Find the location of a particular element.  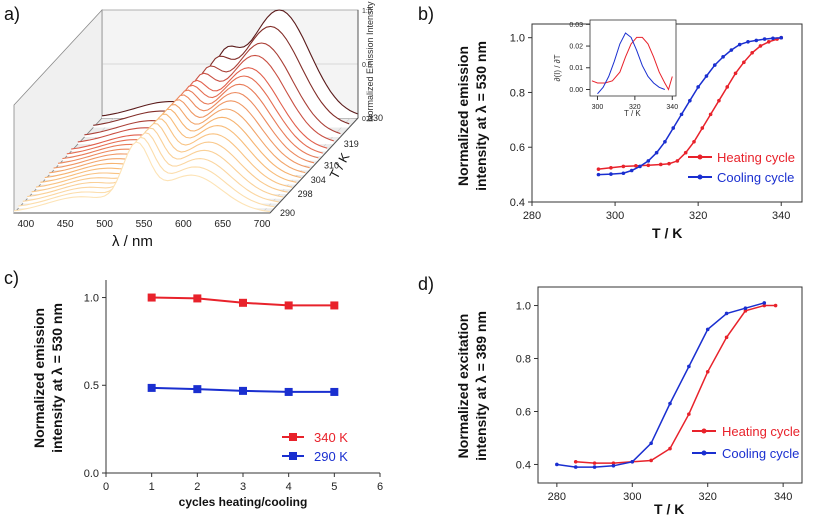

panel-a-z-ticks: 0.0 0.5 1.0 is located at coordinates (367, 65).